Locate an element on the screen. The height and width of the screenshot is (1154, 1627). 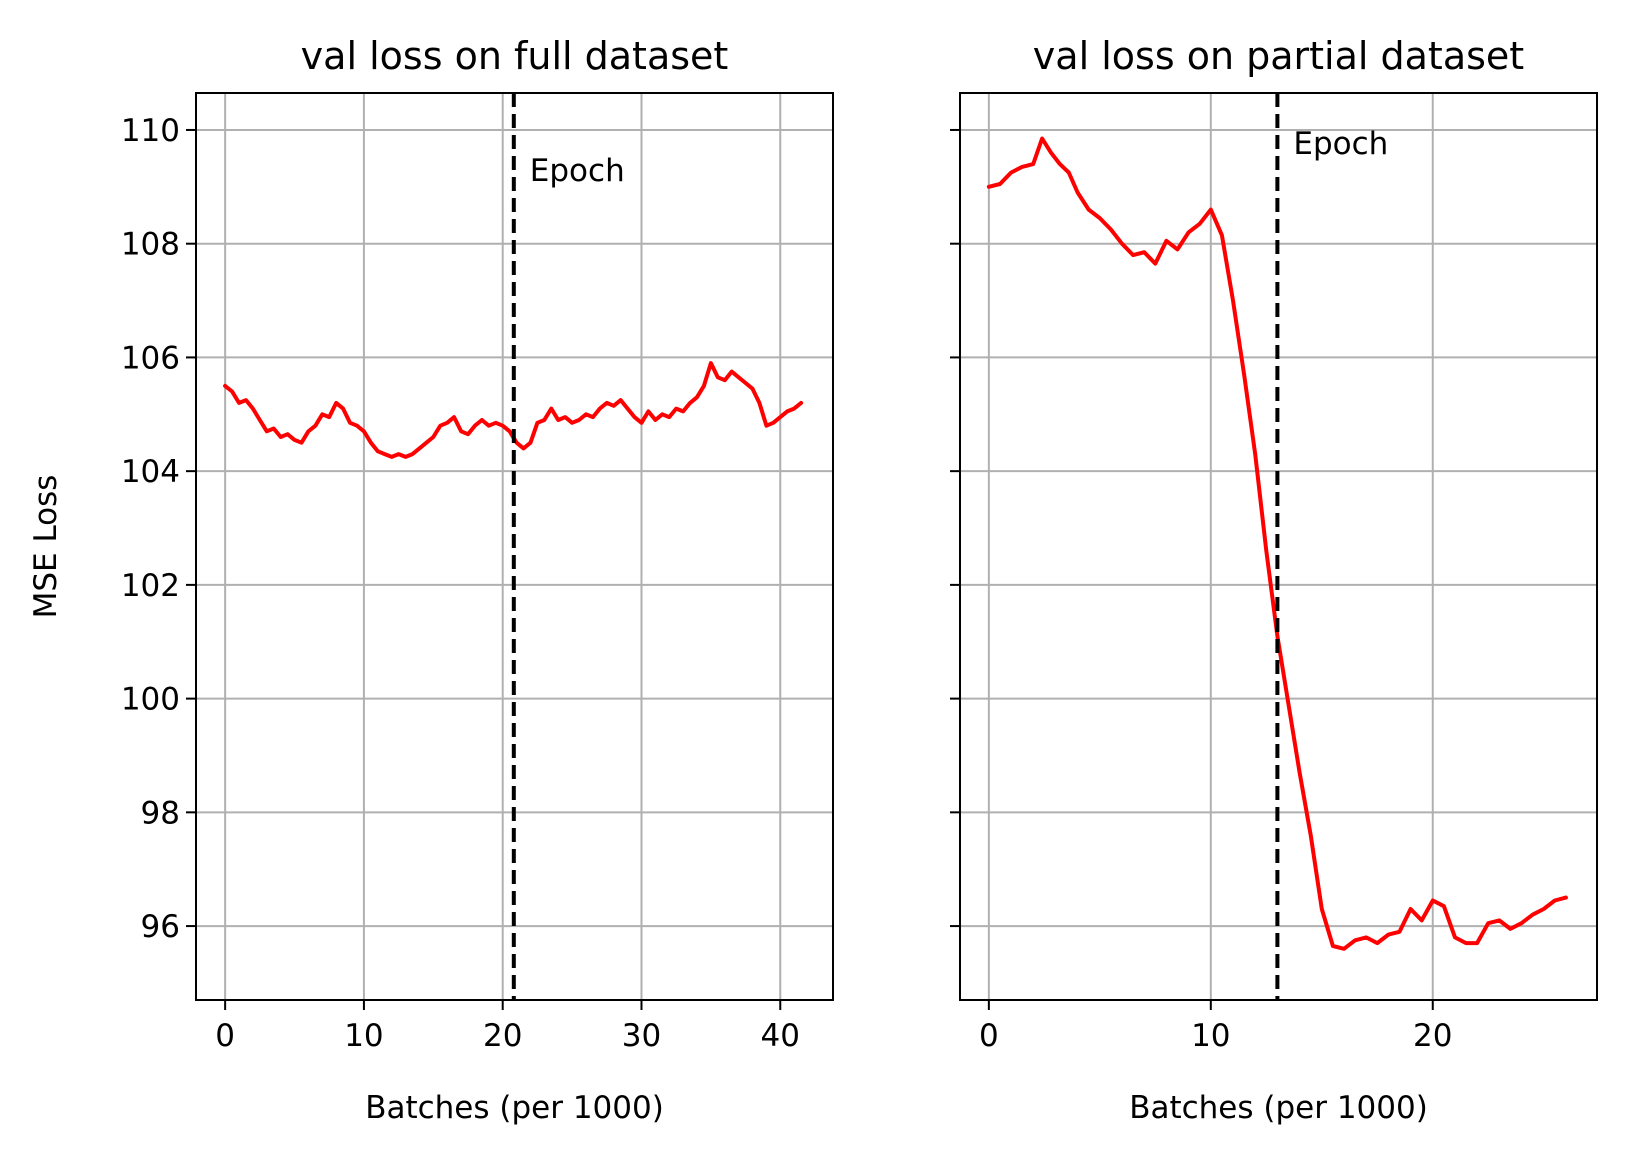
y-axis-label: MSE Loss is located at coordinates (46, 547).